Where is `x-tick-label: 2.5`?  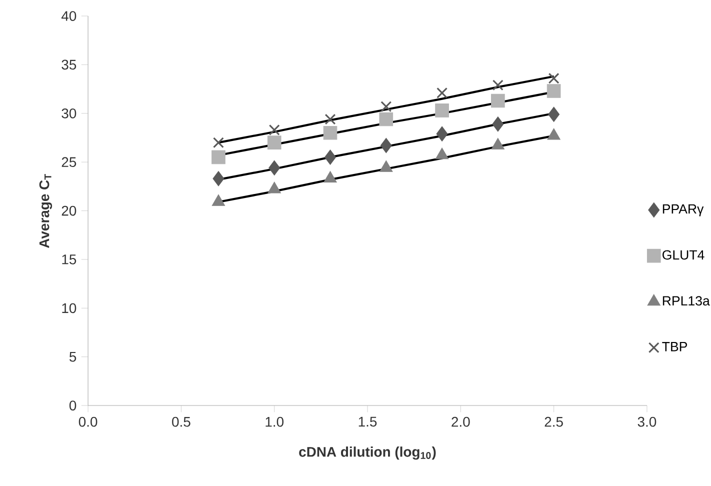 x-tick-label: 2.5 is located at coordinates (553, 421).